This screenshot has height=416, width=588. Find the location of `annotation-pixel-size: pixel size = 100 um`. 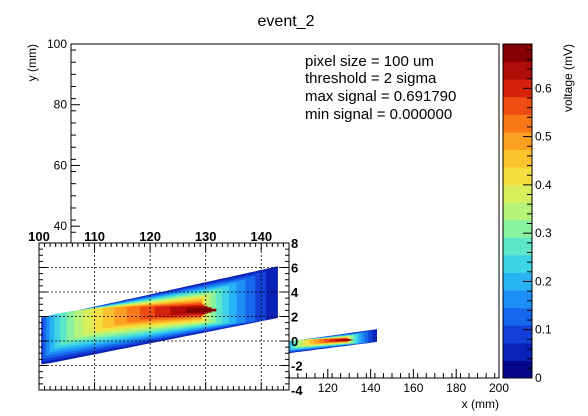

annotation-pixel-size: pixel size = 100 um is located at coordinates (369, 61).